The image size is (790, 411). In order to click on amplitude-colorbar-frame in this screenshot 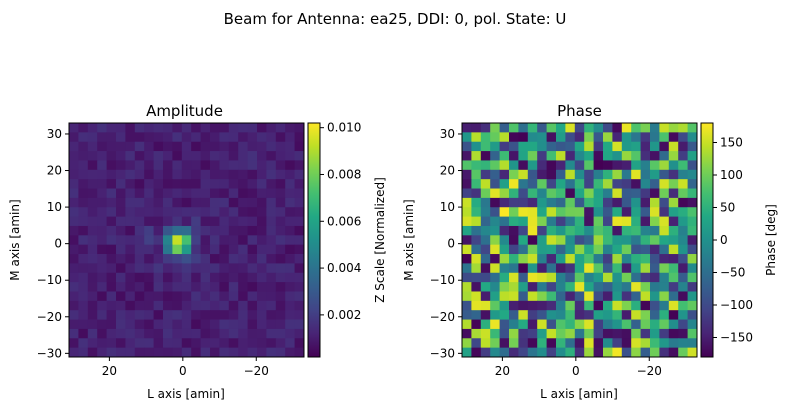, I will do `click(314, 240)`.